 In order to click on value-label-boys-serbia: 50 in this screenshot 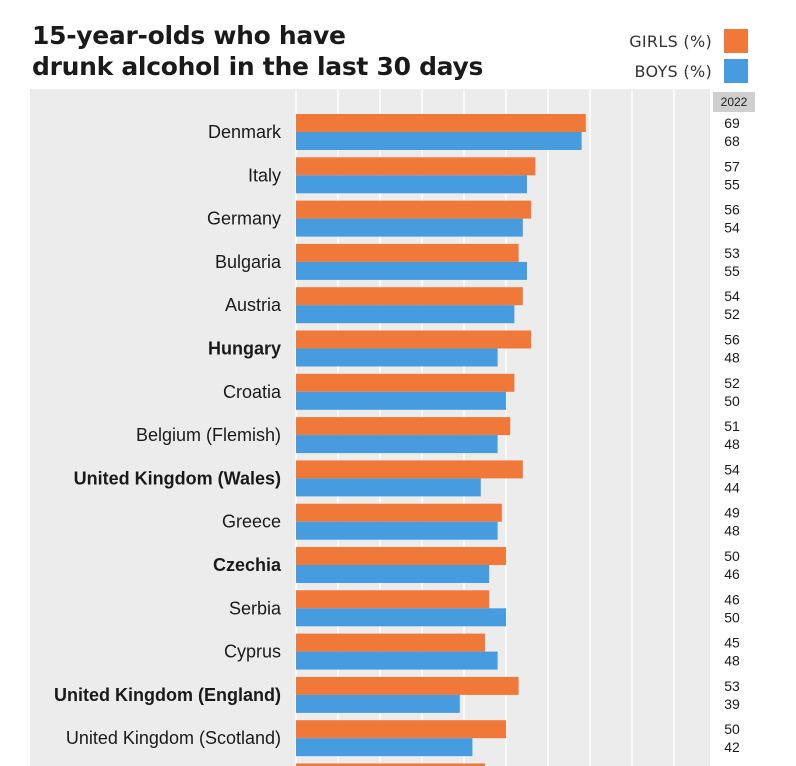, I will do `click(732, 617)`.